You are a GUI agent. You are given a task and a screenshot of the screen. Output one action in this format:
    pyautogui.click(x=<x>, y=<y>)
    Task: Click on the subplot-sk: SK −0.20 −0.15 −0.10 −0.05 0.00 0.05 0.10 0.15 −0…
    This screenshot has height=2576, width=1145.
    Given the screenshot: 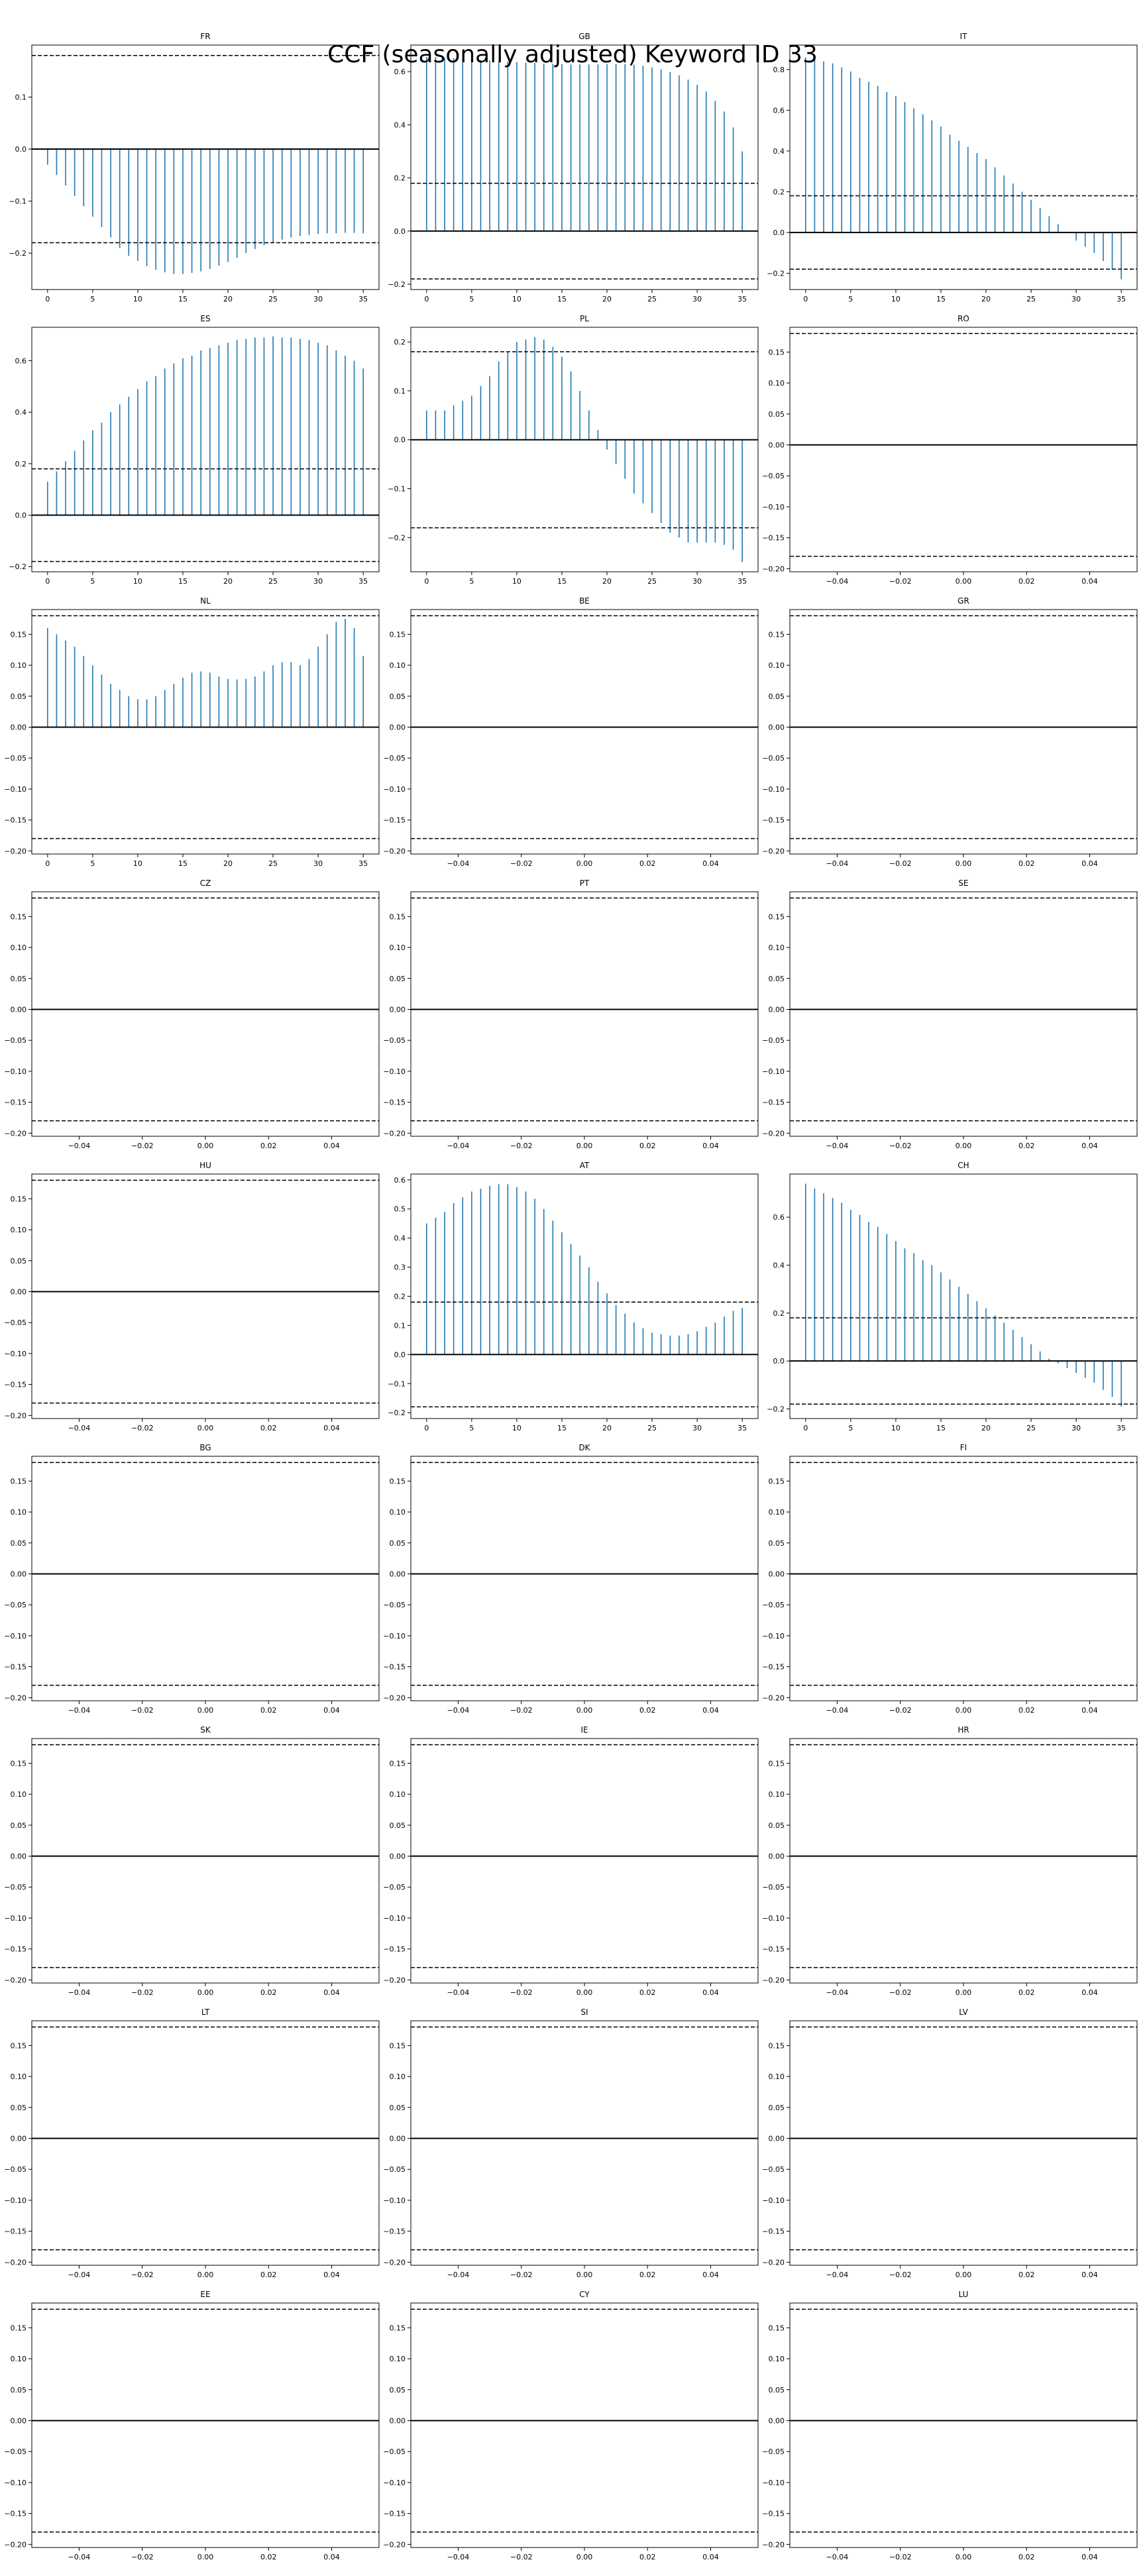 What is the action you would take?
    pyautogui.click(x=192, y=1861)
    